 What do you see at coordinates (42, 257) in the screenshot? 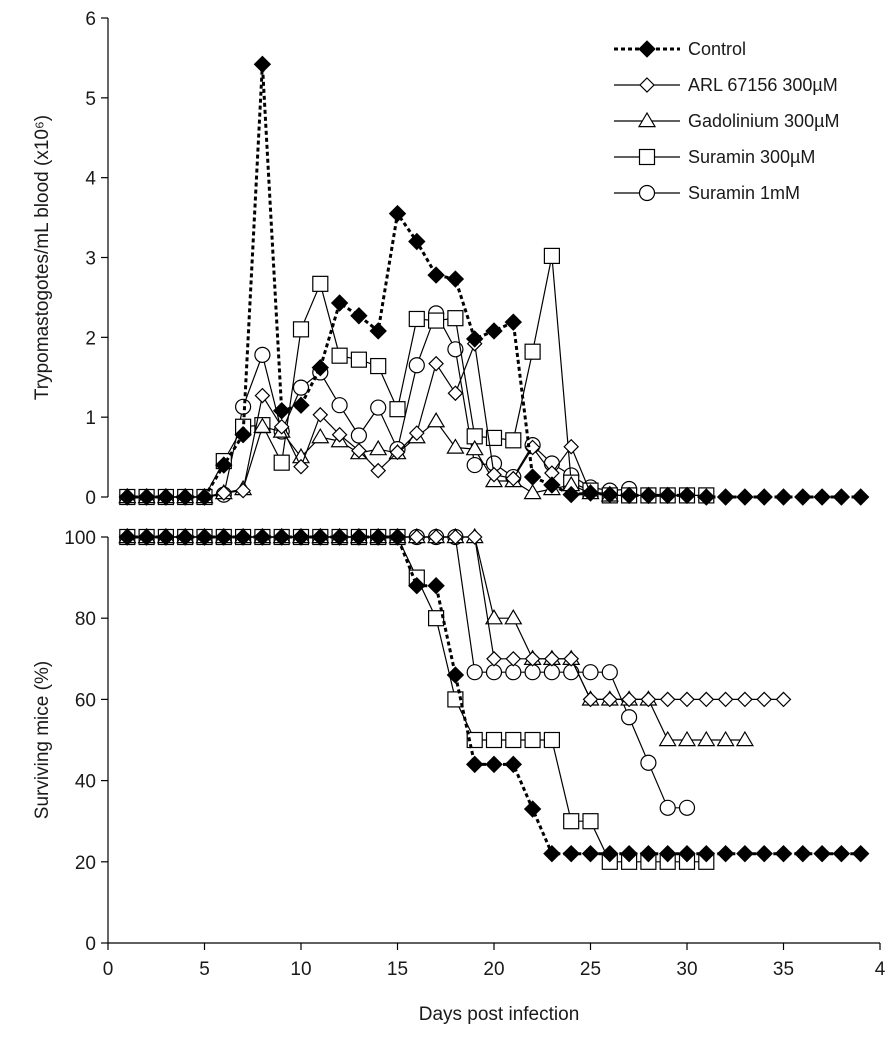
I see `y-axis-title-top: Trypomastogotes/mL blood (x10⁶)` at bounding box center [42, 257].